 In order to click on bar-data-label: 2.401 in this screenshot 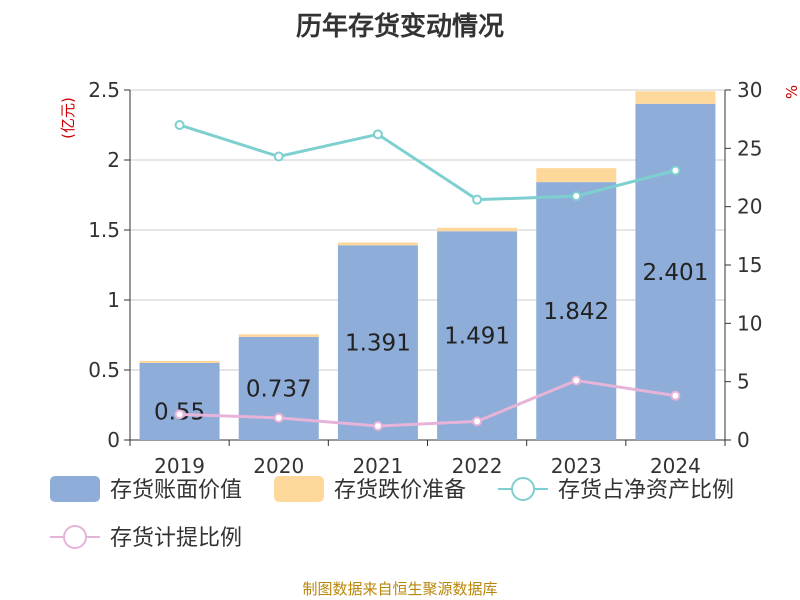, I will do `click(675, 273)`.